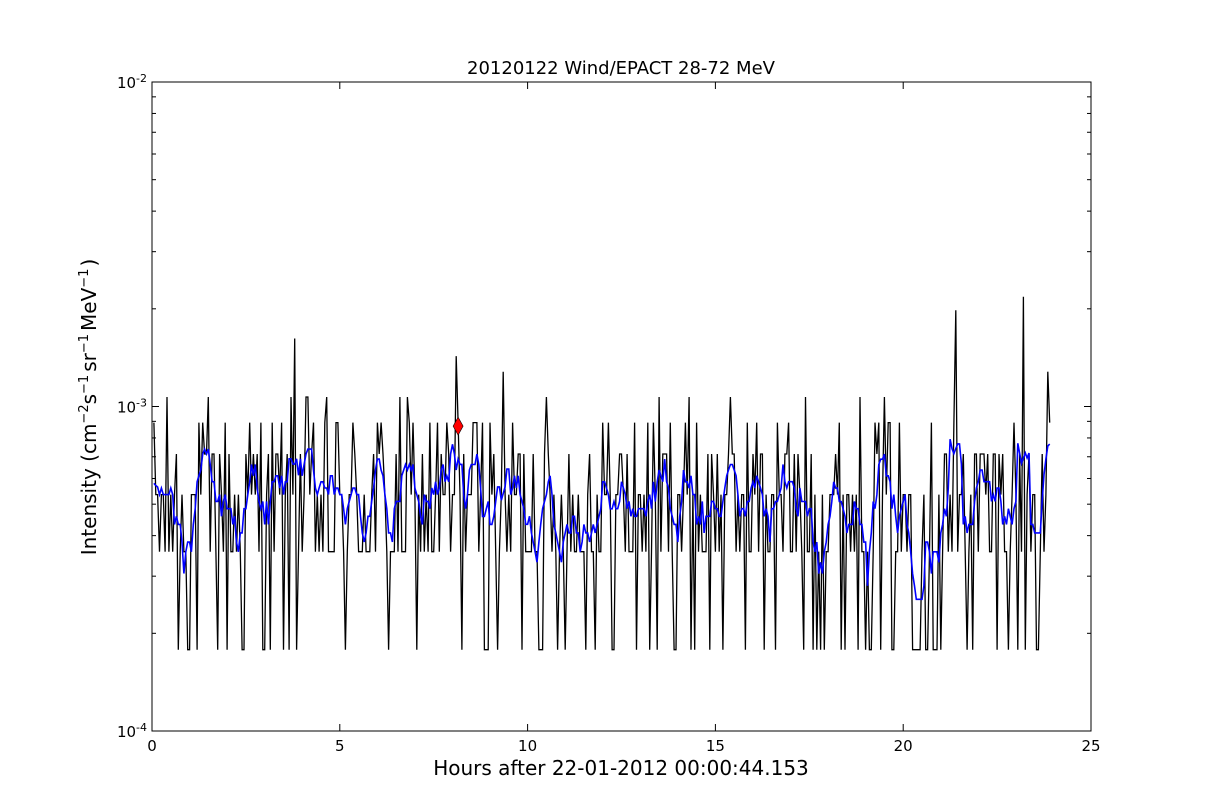  I want to click on y-label-suffix: ), so click(89, 263).